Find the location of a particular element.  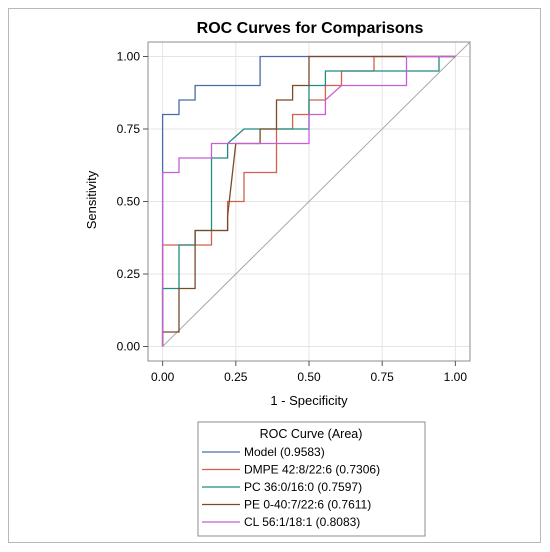

y-tick-label: 0.50 is located at coordinates (129, 202).